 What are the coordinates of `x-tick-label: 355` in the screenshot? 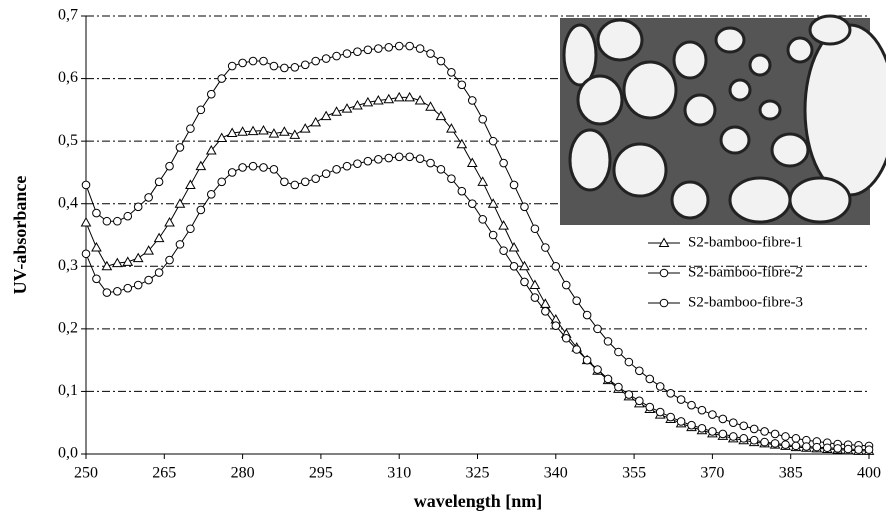 It's located at (634, 473).